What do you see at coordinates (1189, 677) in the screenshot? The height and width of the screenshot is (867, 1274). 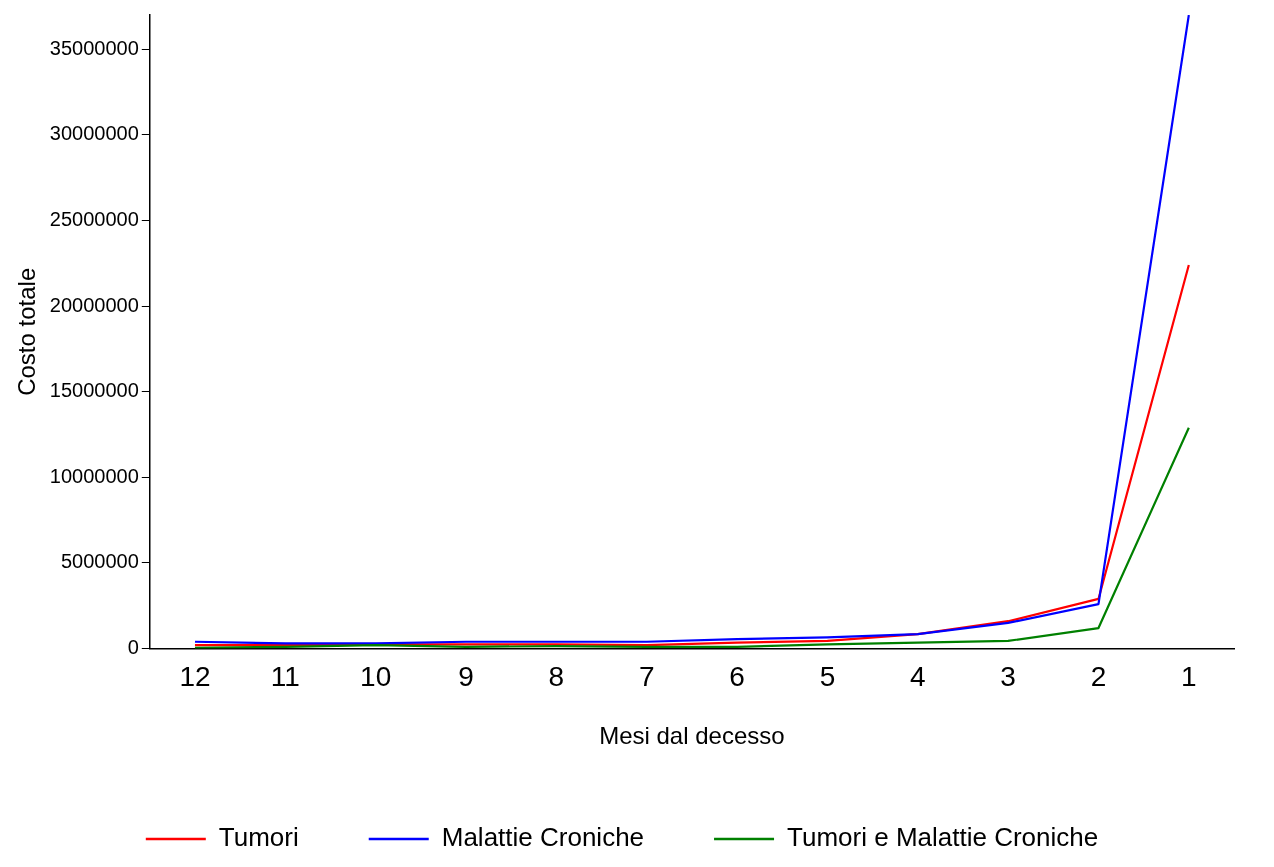 I see `x-tick-label: 1` at bounding box center [1189, 677].